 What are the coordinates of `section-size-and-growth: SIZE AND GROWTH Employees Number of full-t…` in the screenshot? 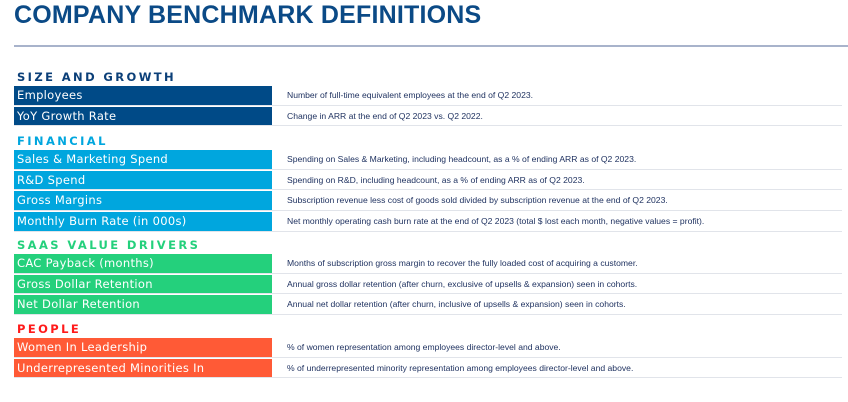 It's located at (428, 97).